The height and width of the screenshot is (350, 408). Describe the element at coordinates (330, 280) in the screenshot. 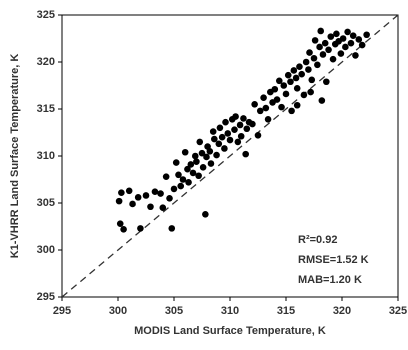

I see `annotation: MAB=1.20 K` at that location.